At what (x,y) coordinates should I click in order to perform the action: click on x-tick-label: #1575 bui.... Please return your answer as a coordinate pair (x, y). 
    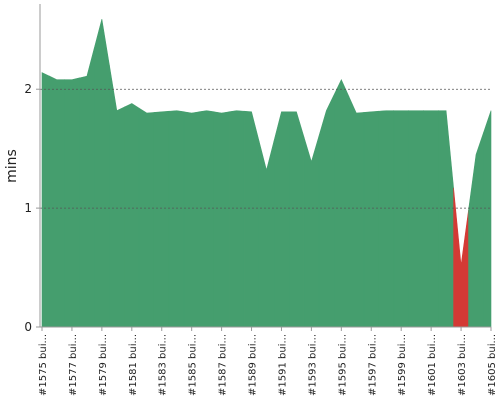
    Looking at the image, I should click on (43, 365).